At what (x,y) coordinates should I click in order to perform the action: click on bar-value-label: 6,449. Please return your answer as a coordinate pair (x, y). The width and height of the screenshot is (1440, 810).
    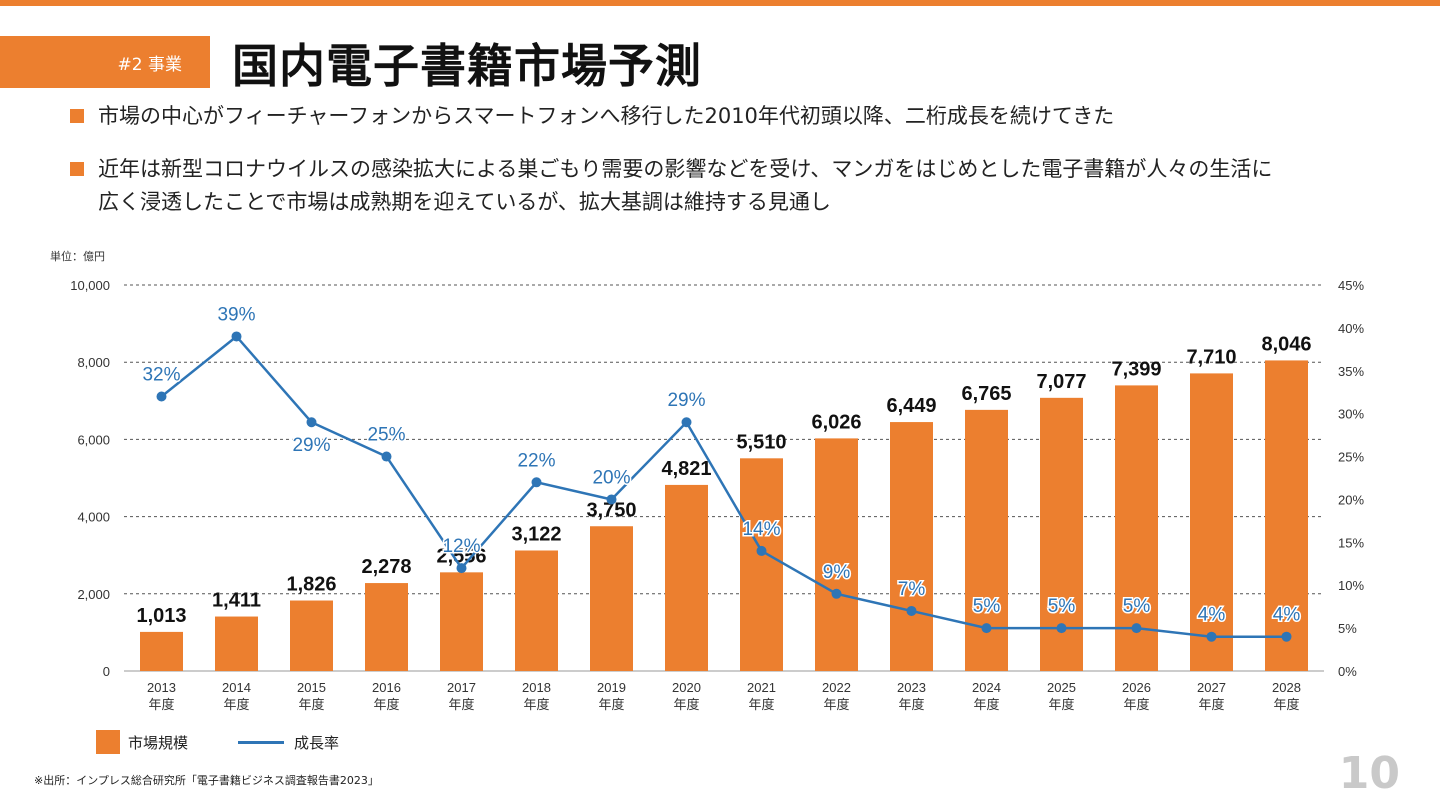
    Looking at the image, I should click on (911, 406).